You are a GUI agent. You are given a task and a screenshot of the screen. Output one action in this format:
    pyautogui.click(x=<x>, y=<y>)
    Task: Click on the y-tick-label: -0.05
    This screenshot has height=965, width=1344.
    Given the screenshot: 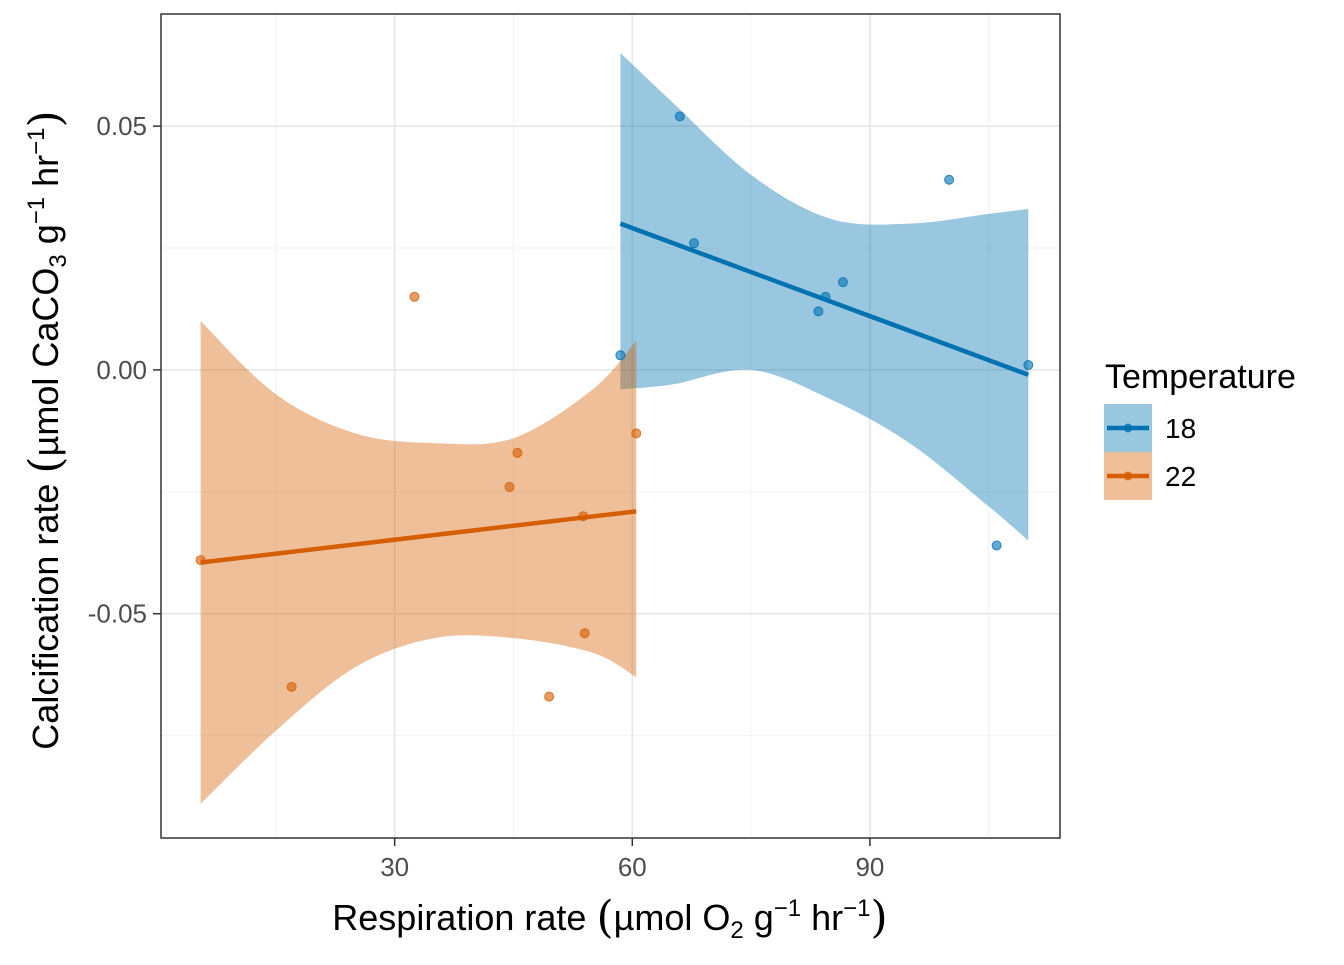 What is the action you would take?
    pyautogui.click(x=117, y=614)
    